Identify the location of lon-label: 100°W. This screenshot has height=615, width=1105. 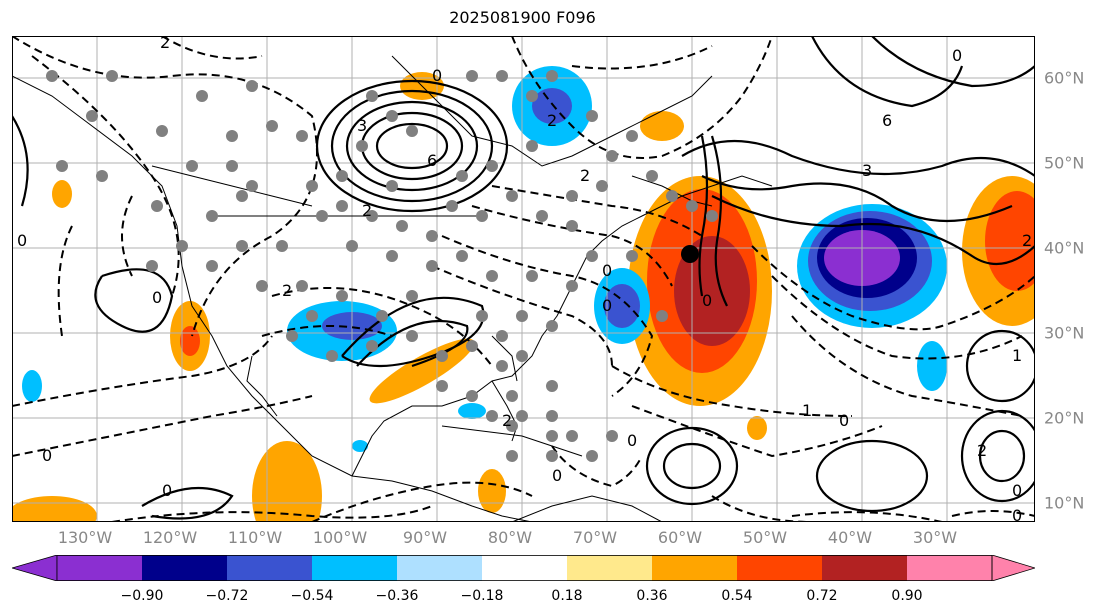
(340, 537).